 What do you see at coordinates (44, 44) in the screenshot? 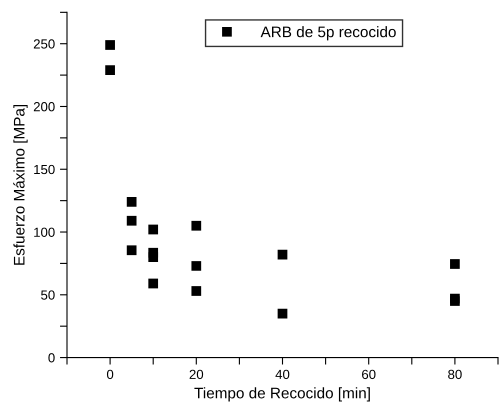
I see `y-tick-label: 250` at bounding box center [44, 44].